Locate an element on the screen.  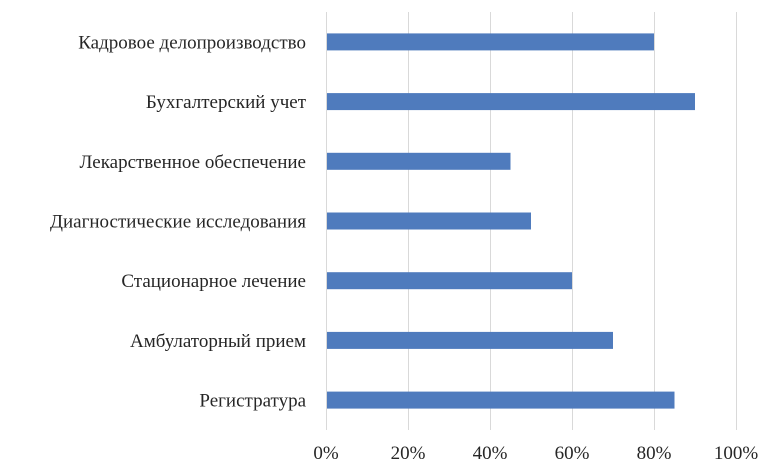
category-label: Диагностические исследования is located at coordinates (178, 222).